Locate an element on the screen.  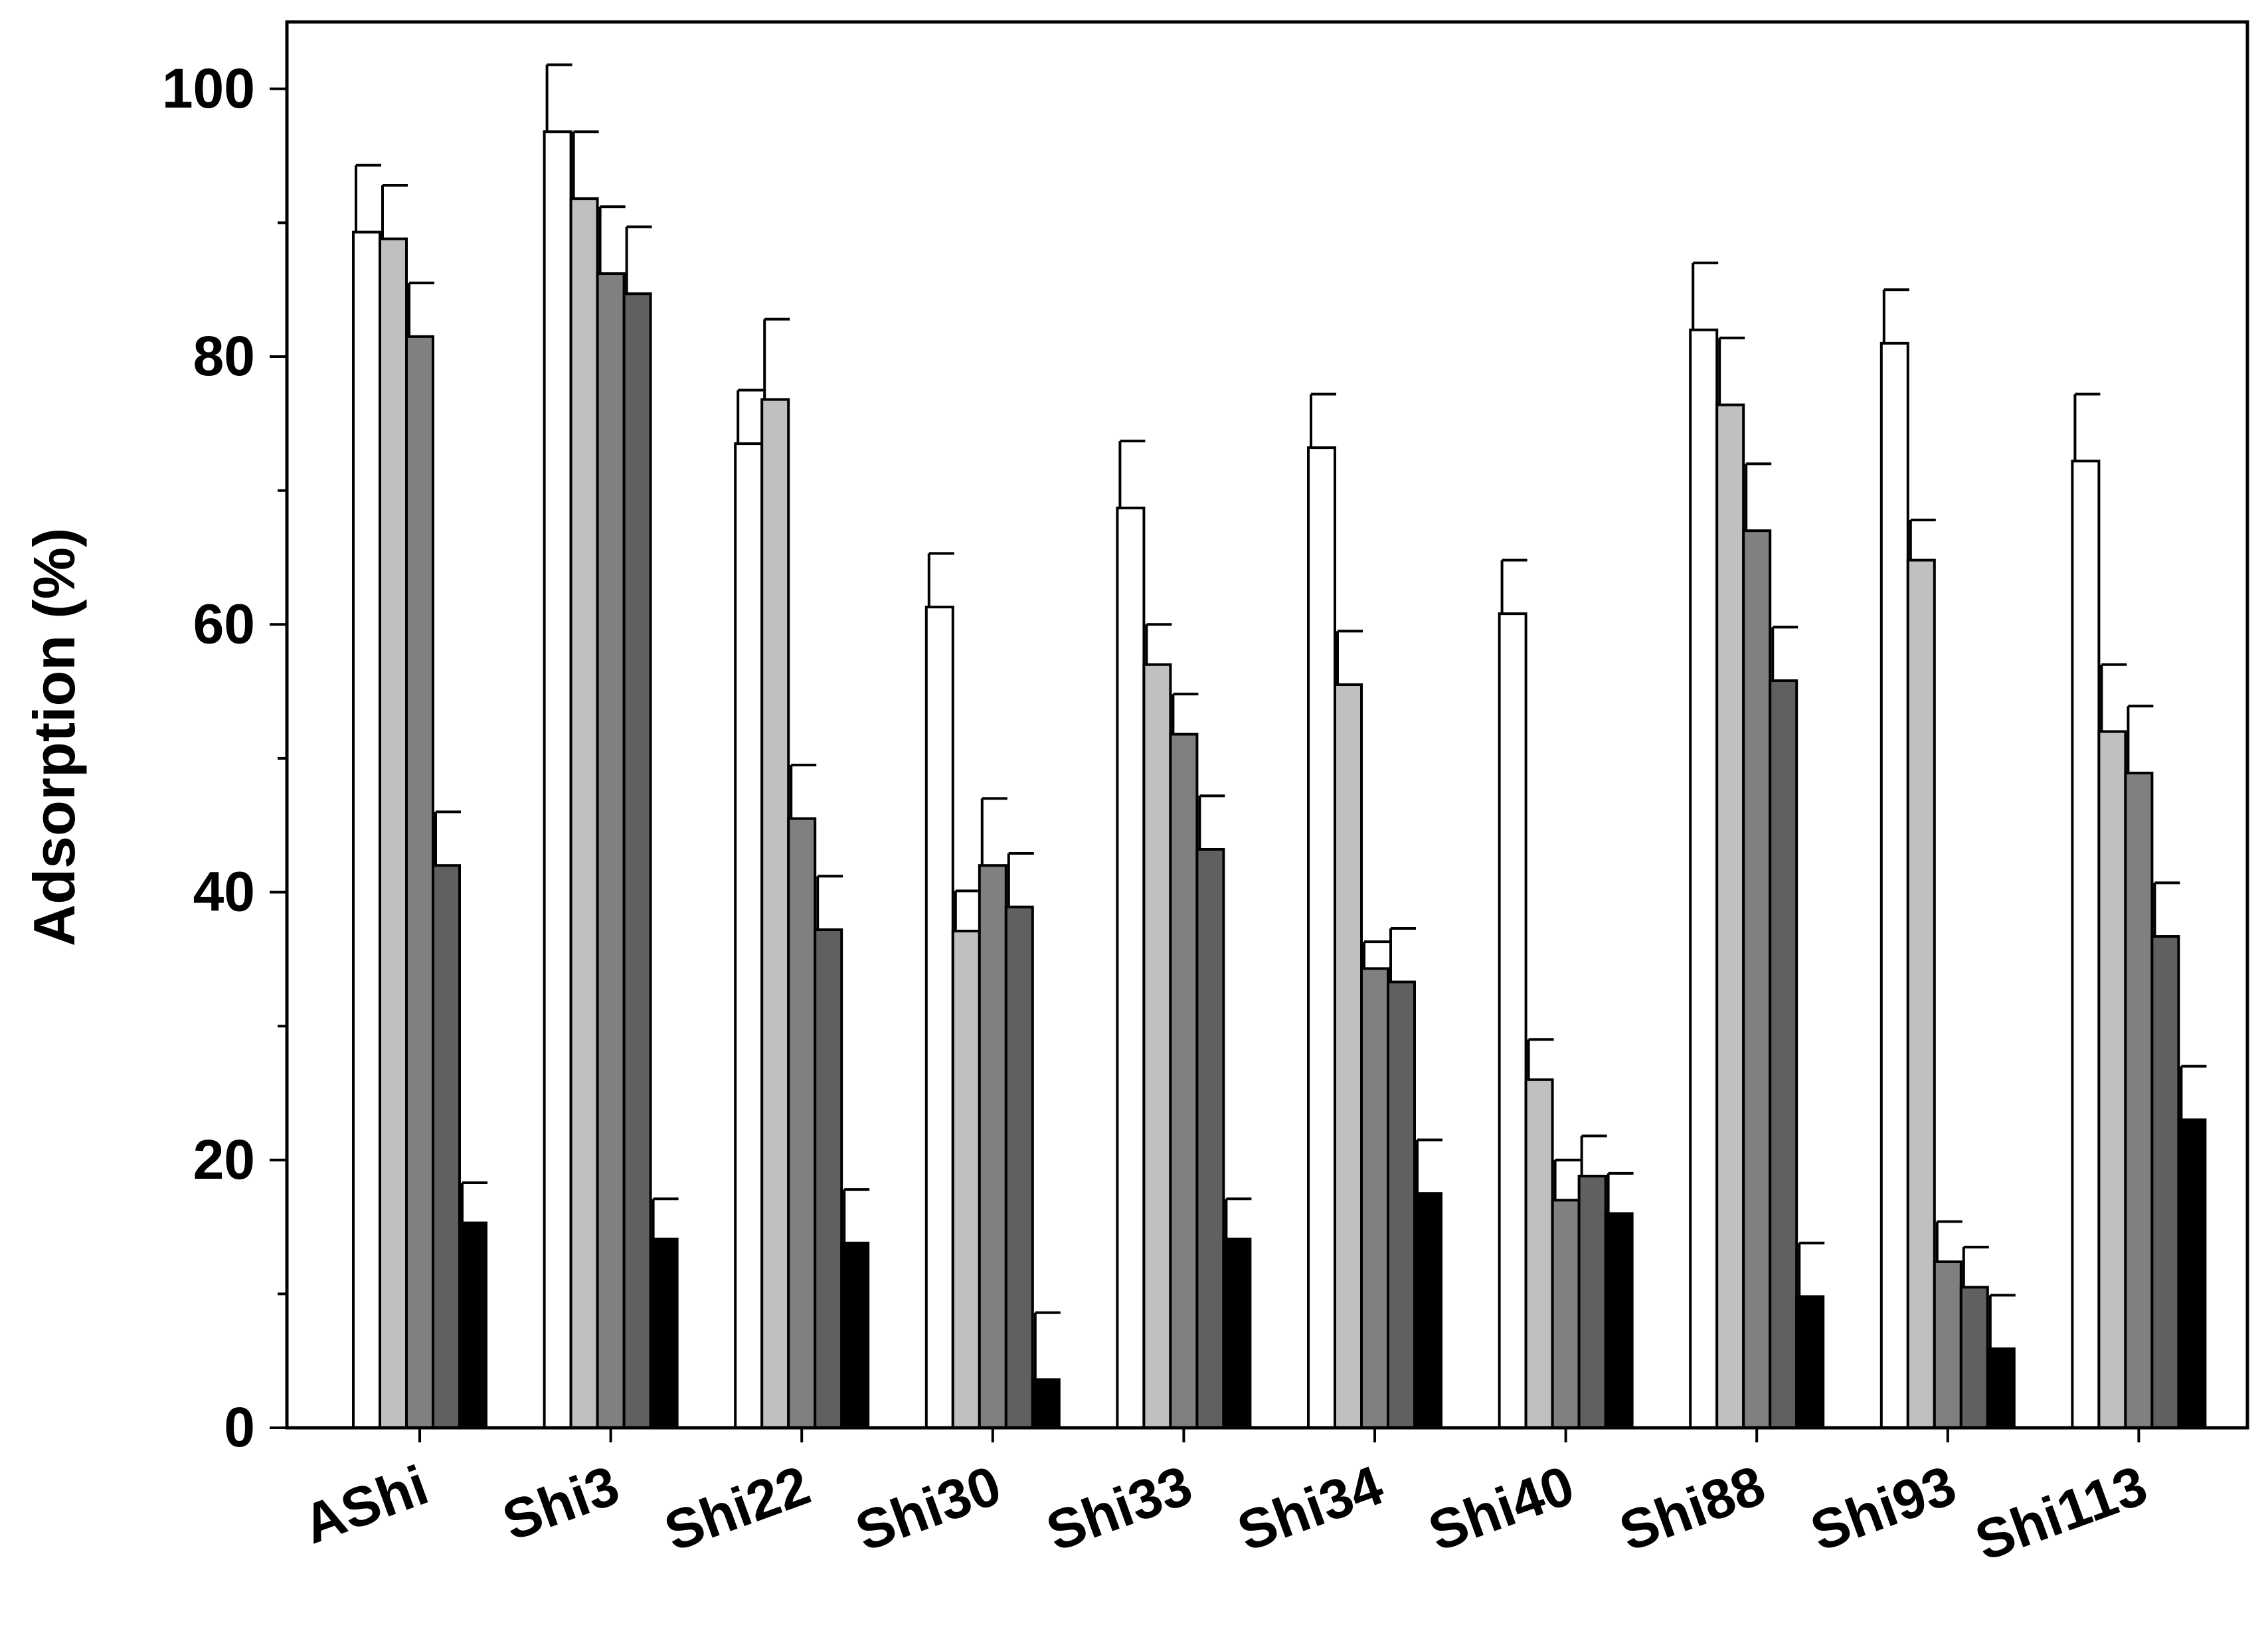
y-tick-label: 40 is located at coordinates (224, 892).